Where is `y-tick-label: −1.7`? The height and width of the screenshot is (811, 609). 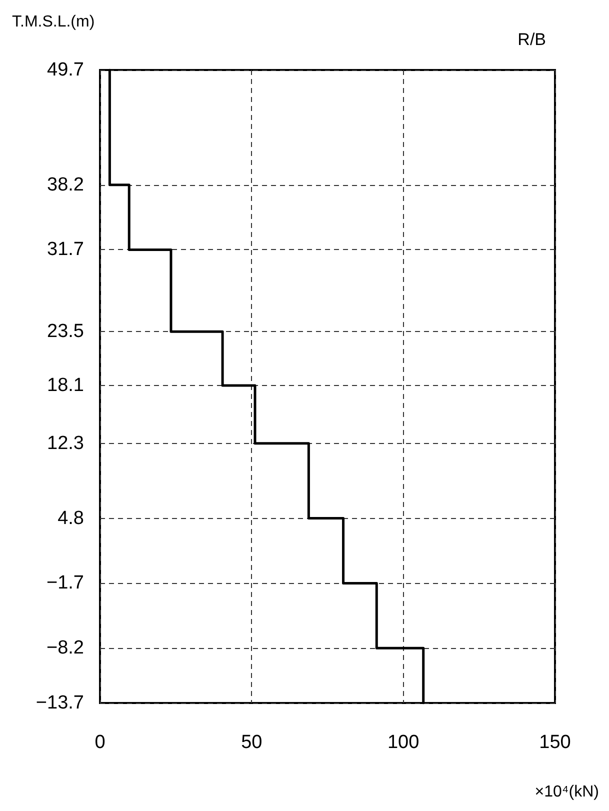 y-tick-label: −1.7 is located at coordinates (65, 583).